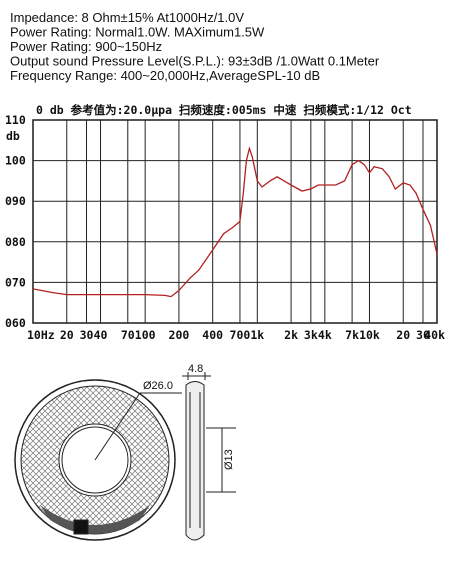  What do you see at coordinates (311, 335) in the screenshot?
I see `x-tick-label: 3k` at bounding box center [311, 335].